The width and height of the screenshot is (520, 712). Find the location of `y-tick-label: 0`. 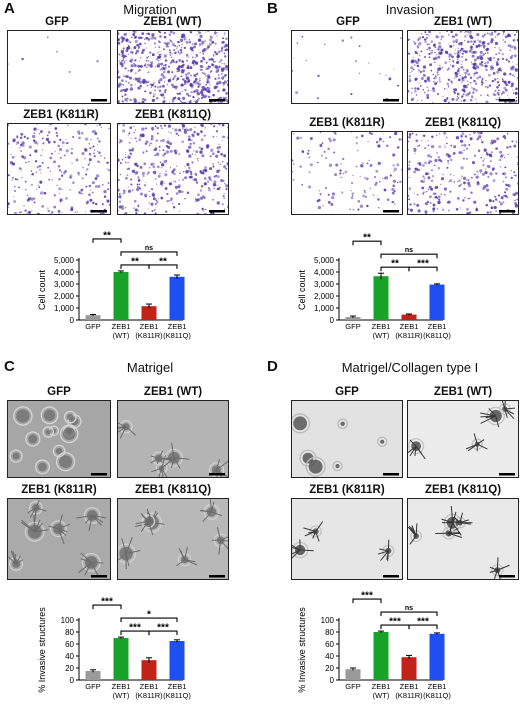

y-tick-label: 0 is located at coordinates (72, 680).